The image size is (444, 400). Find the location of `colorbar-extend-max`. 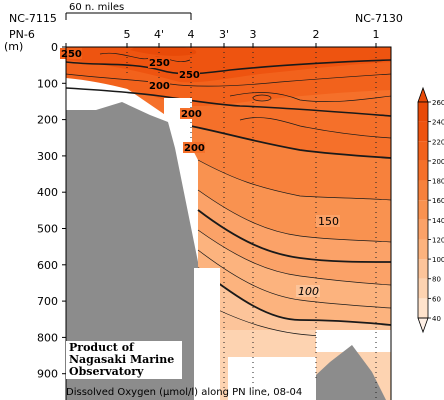

colorbar-extend-max is located at coordinates (423, 94).